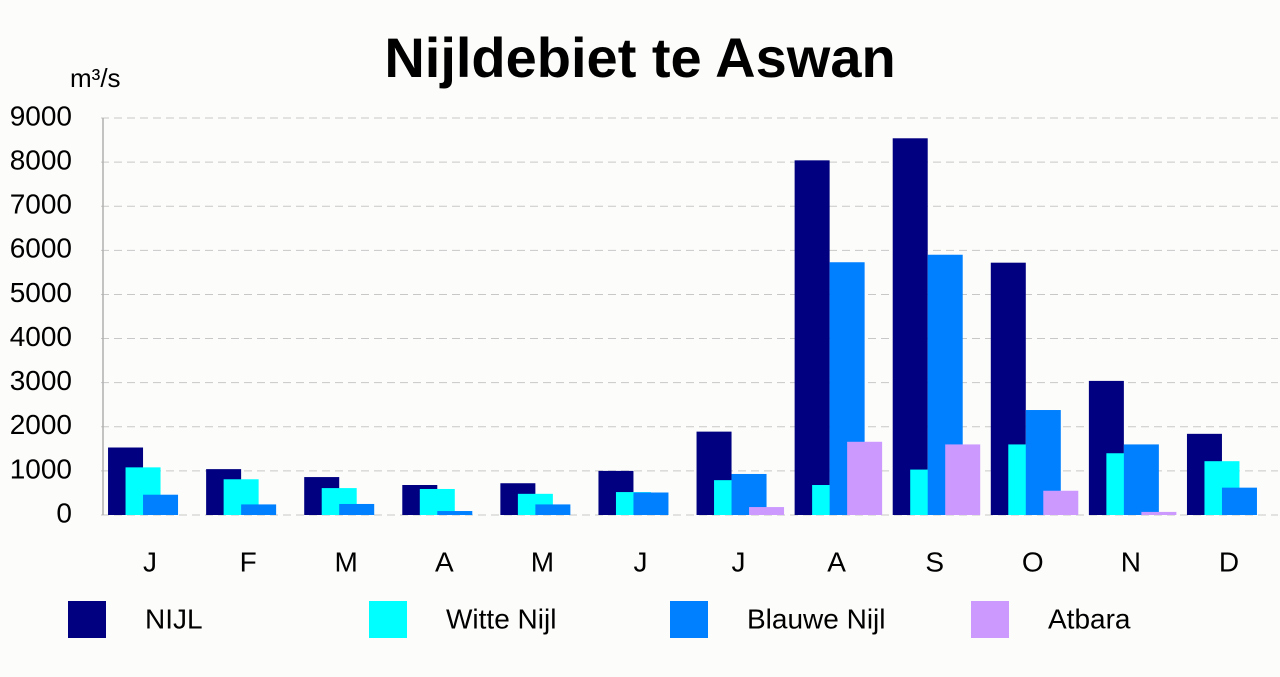  I want to click on x-tick-label: O, so click(1033, 561).